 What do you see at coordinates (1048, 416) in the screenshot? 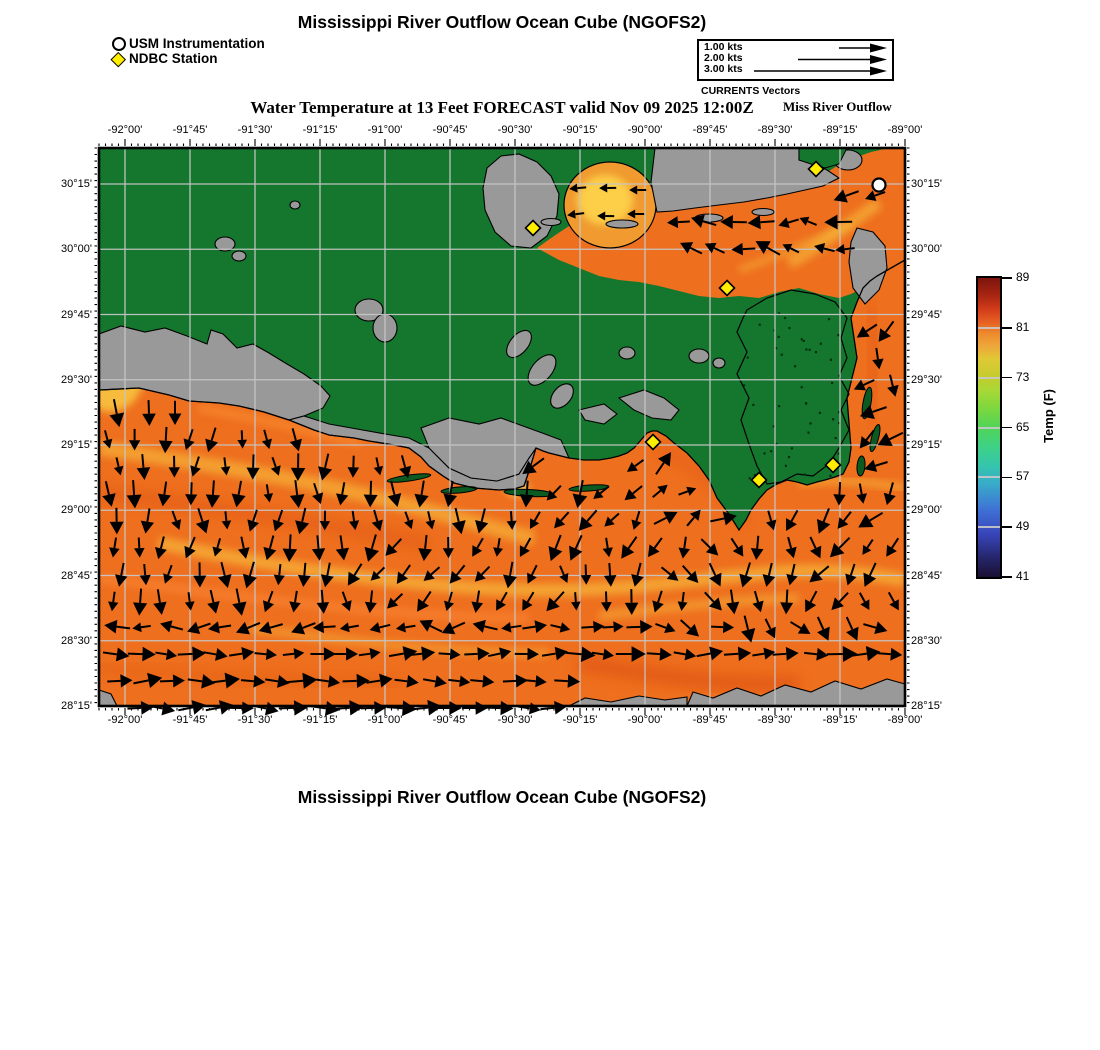
I see `colorbar-label: Temp (F)` at bounding box center [1048, 416].